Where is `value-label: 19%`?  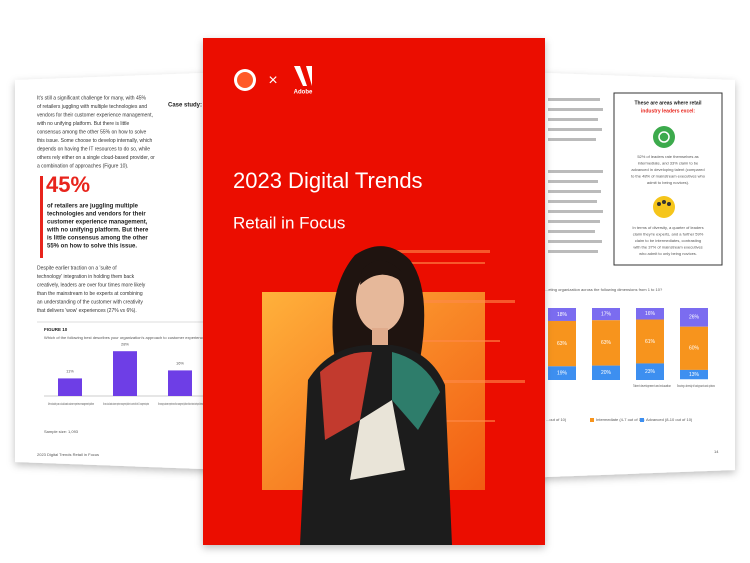 value-label: 19% is located at coordinates (562, 373).